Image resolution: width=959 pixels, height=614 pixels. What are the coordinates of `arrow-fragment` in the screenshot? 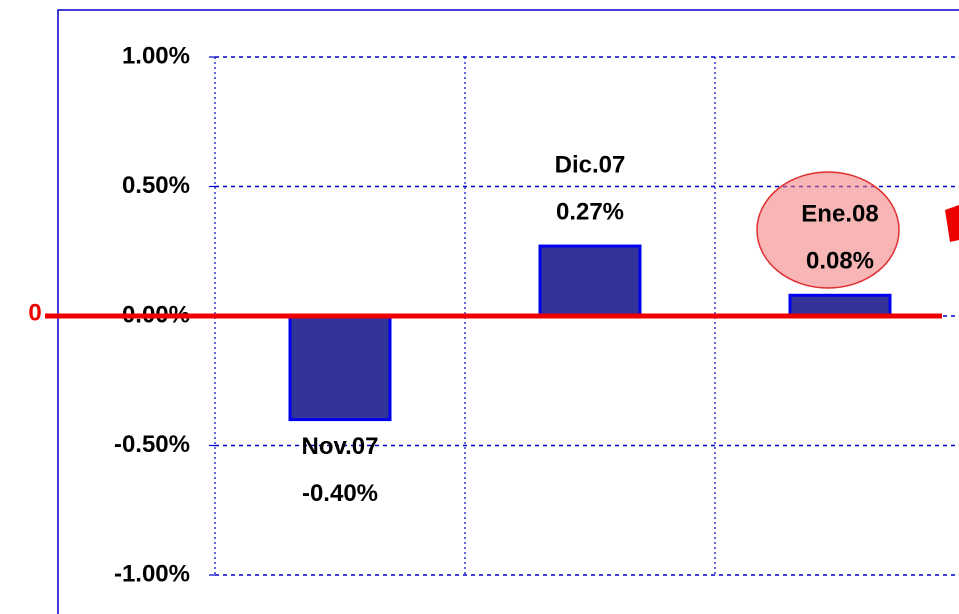 It's located at (952, 223).